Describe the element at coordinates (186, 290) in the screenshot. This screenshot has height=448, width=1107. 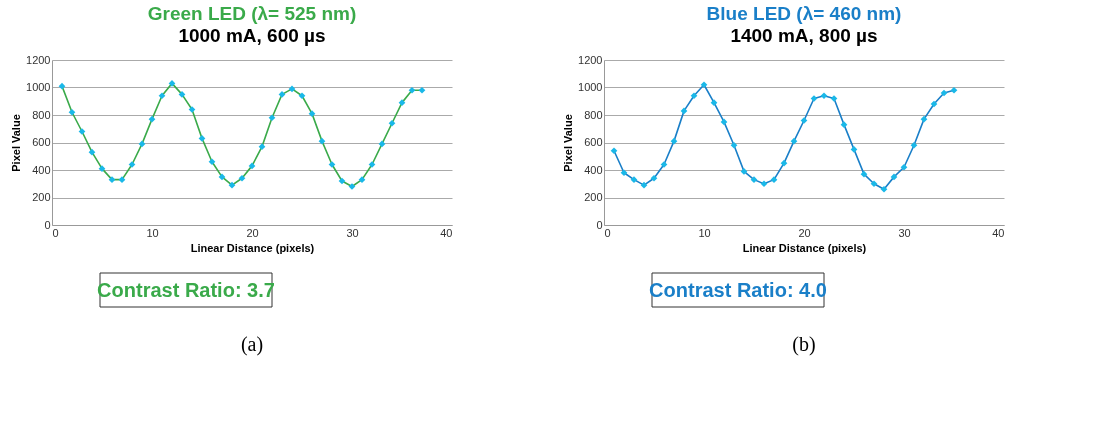
I see `text: Contrast Ratio: 3.7` at that location.